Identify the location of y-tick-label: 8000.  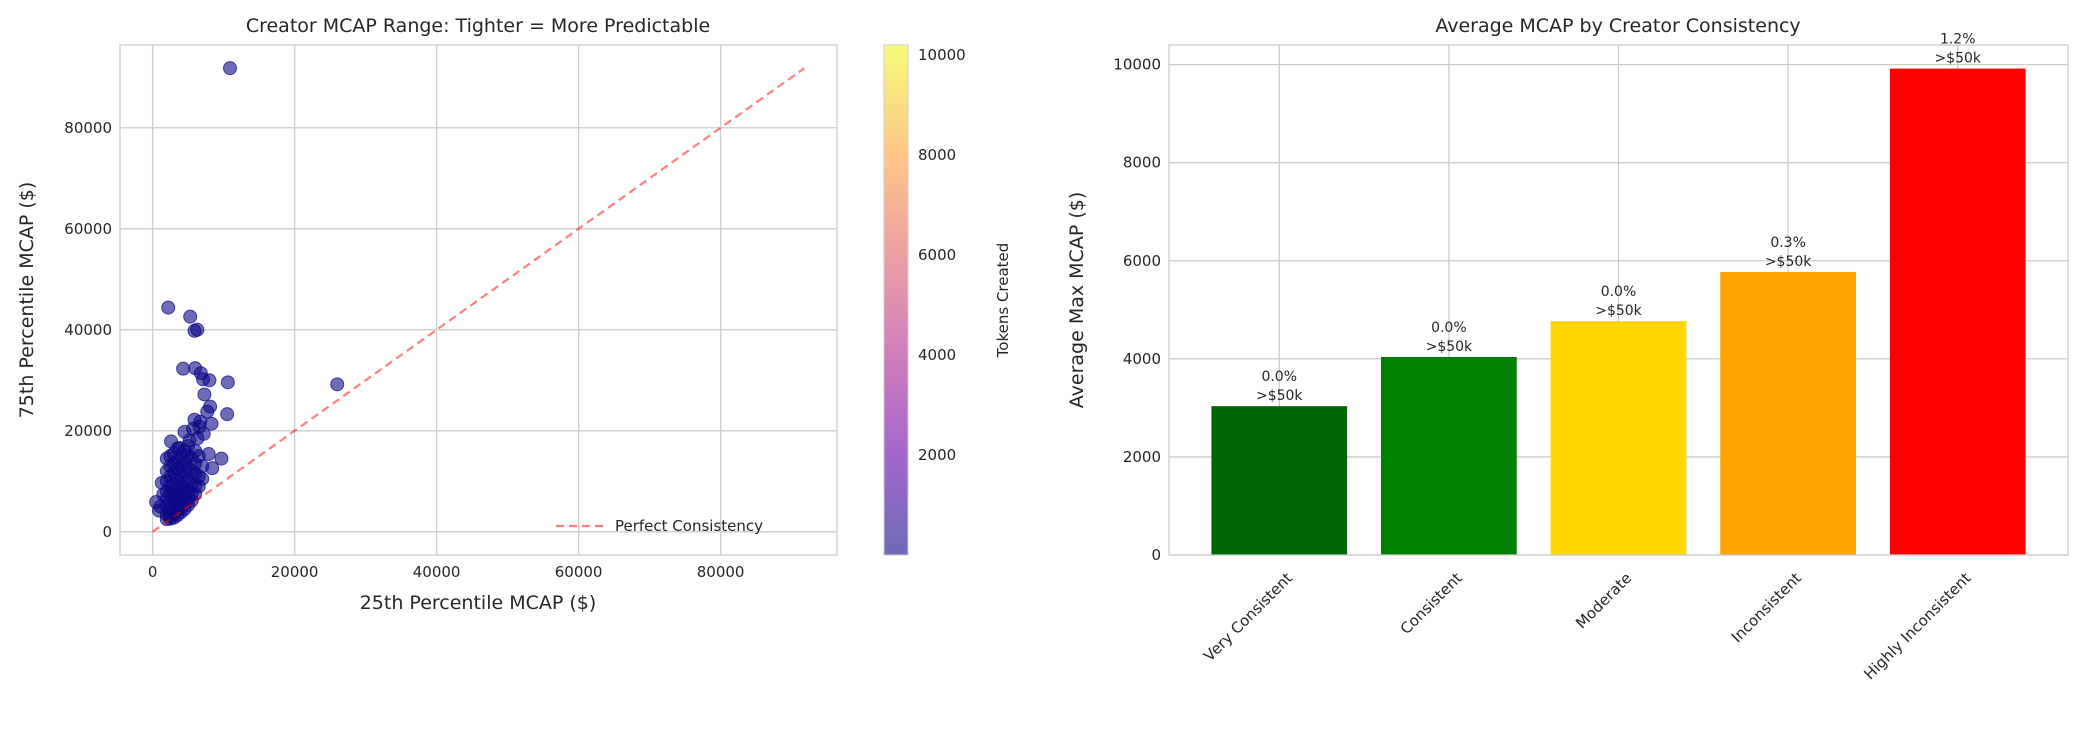
(1142, 163).